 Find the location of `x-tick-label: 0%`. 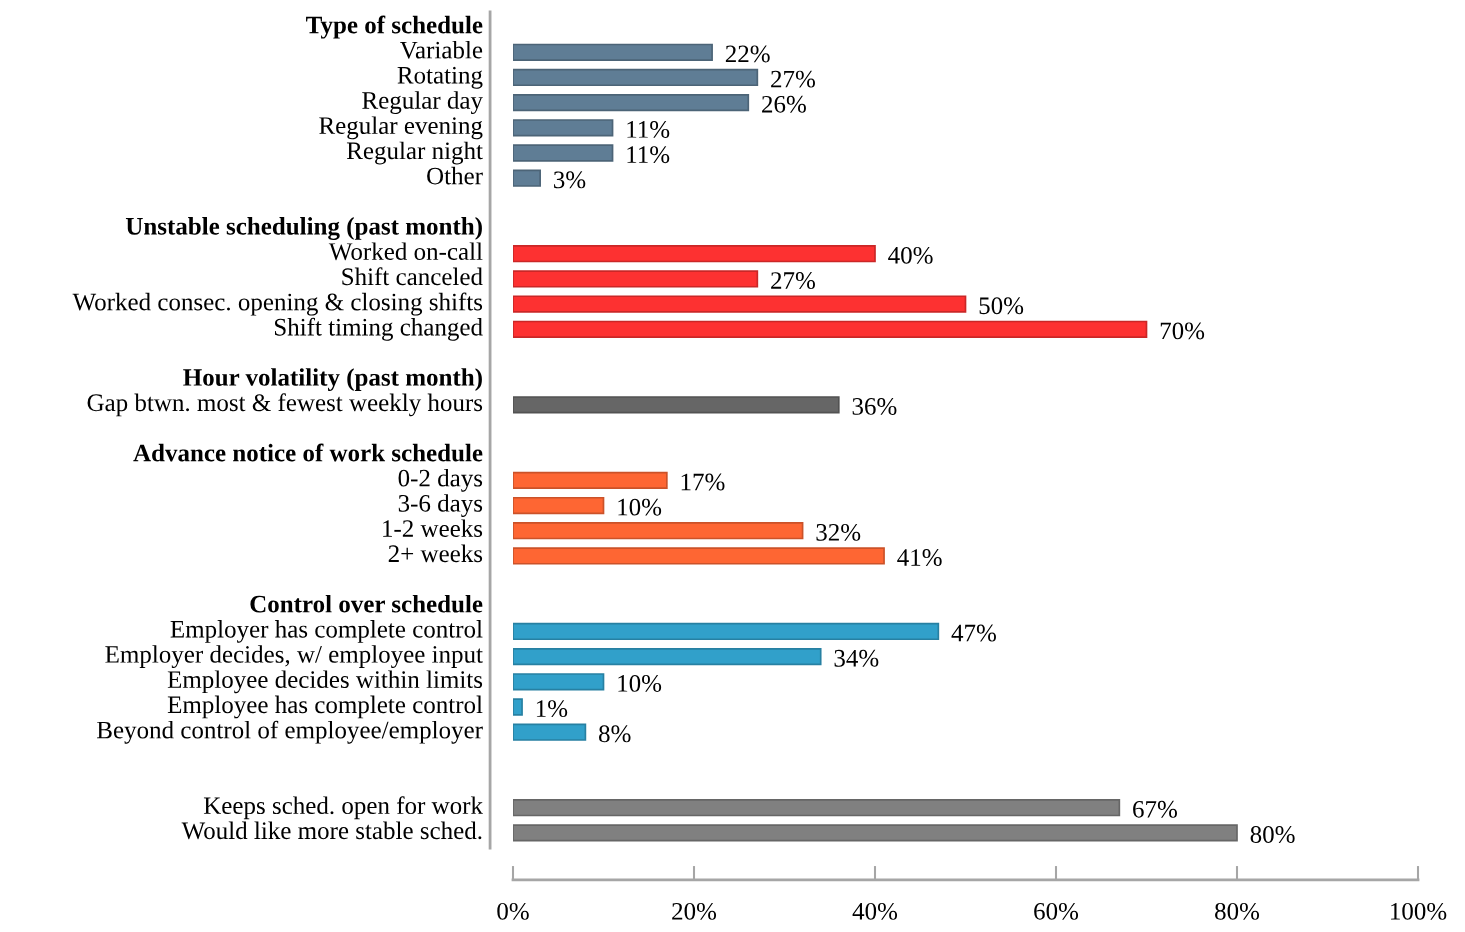

x-tick-label: 0% is located at coordinates (513, 911).